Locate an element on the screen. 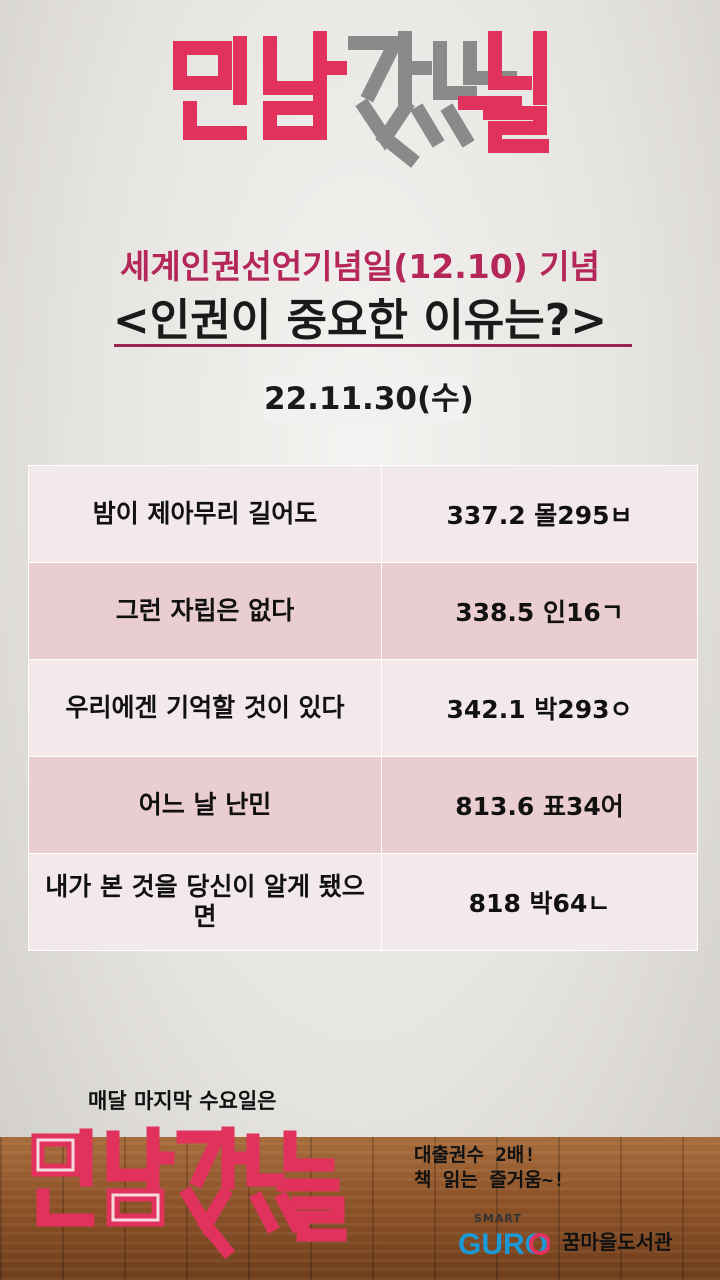 This screenshot has height=1280, width=720. table-row: 어느 날 난민 813.6 표34어 is located at coordinates (363, 805).